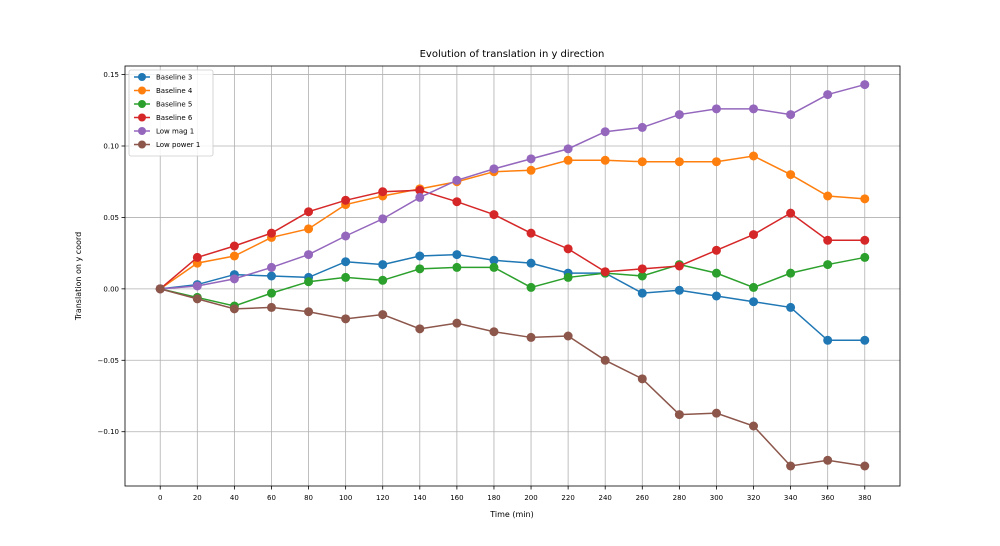  What do you see at coordinates (512, 54) in the screenshot?
I see `chart-title: Evolution of translation in y direction` at bounding box center [512, 54].